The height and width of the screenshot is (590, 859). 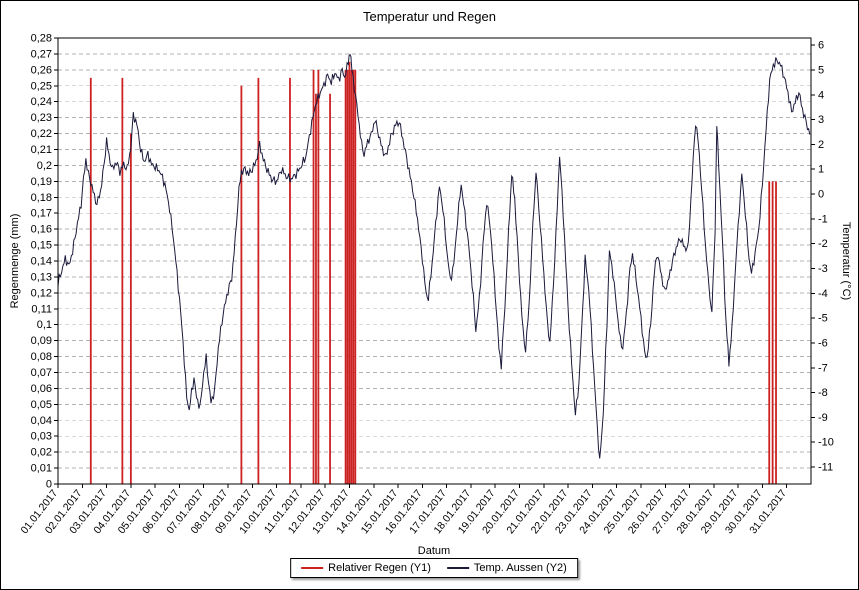 I want to click on svg-text: 0,03, so click(x=41, y=437).